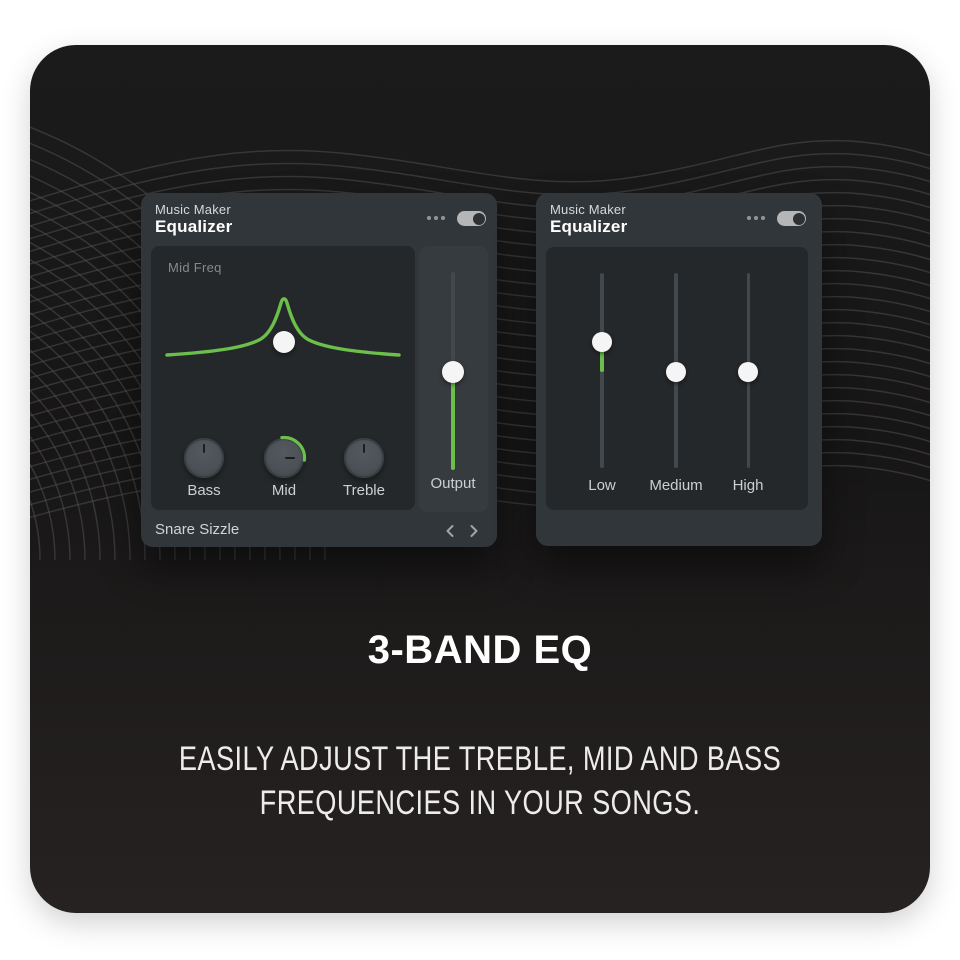 The height and width of the screenshot is (960, 960). Describe the element at coordinates (195, 267) in the screenshot. I see `screen-label: Mid Freq` at that location.